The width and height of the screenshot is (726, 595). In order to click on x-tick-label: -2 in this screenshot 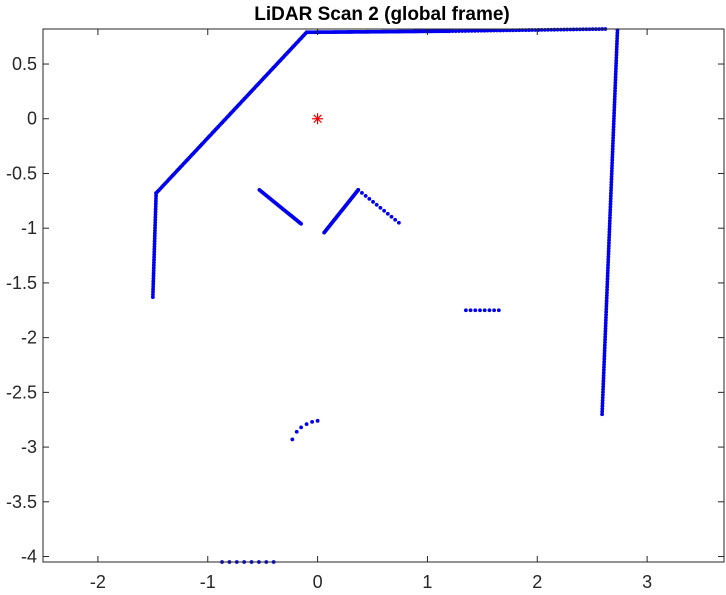, I will do `click(98, 582)`.